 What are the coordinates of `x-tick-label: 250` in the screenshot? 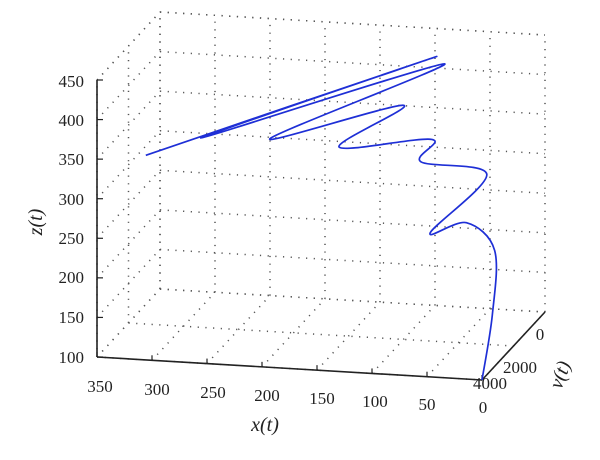 It's located at (213, 392).